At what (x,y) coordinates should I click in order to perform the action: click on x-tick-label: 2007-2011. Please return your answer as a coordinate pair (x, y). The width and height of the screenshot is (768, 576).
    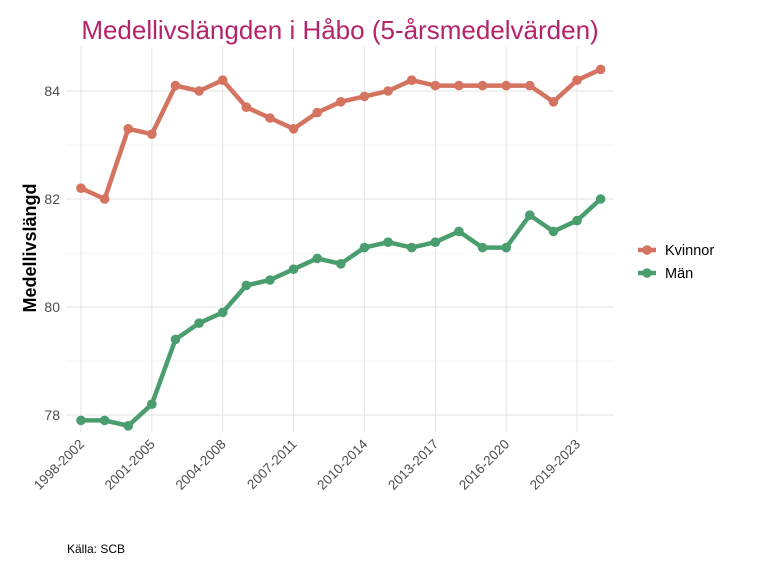
    Looking at the image, I should click on (272, 465).